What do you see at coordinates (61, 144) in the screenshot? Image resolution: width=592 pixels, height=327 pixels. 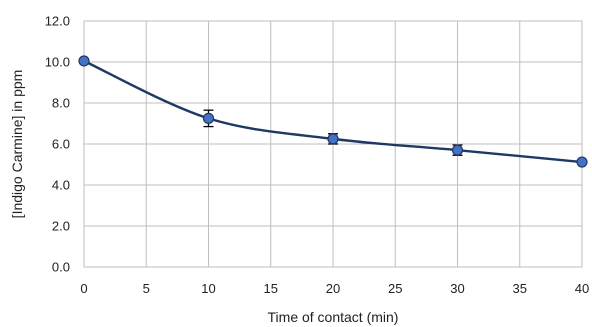 I see `y-tick-label: 6.0` at bounding box center [61, 144].